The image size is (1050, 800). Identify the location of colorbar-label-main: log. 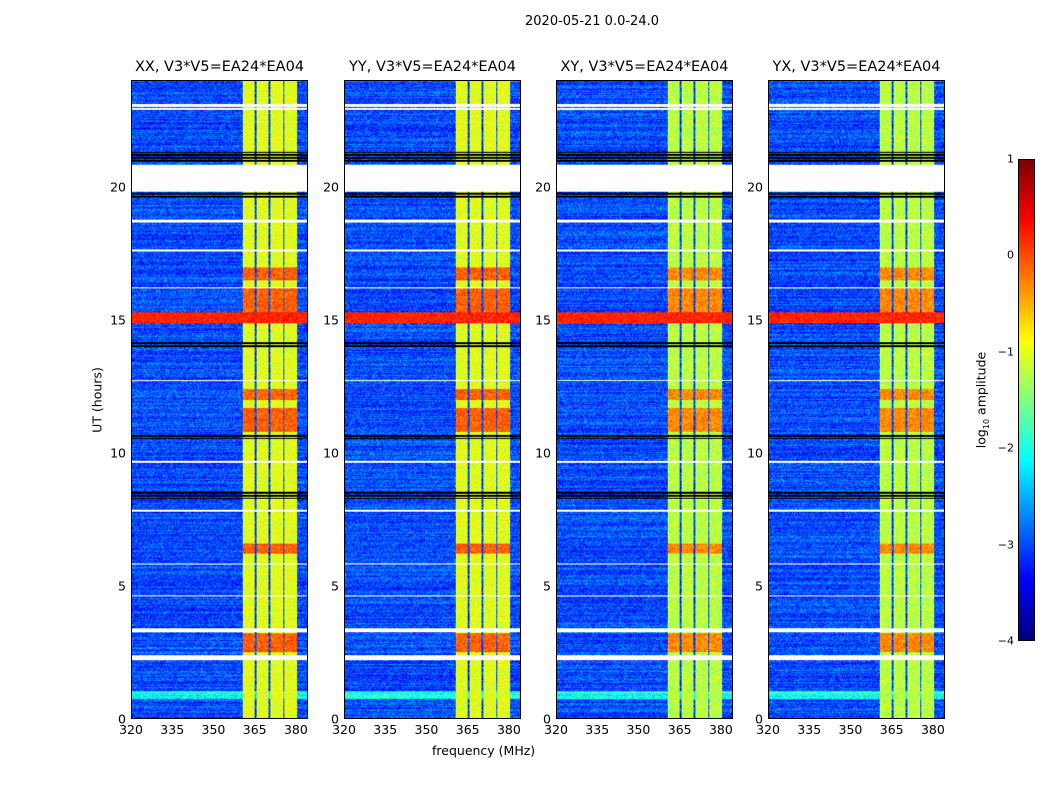
(981, 439).